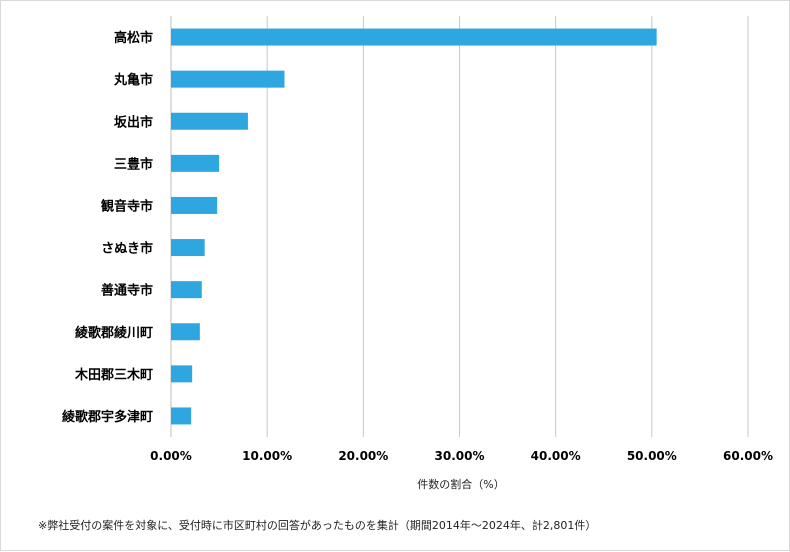 The height and width of the screenshot is (552, 790). I want to click on x-tick-label: 50.00%, so click(652, 456).